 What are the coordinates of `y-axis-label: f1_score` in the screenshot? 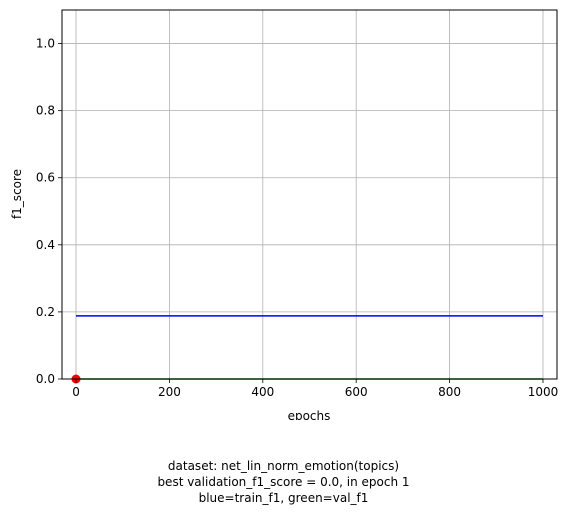 It's located at (17, 194).